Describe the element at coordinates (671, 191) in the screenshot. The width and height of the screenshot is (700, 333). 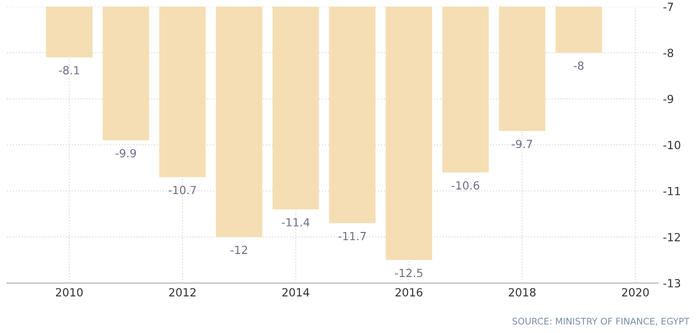
I see `y-tick-label: -11` at that location.